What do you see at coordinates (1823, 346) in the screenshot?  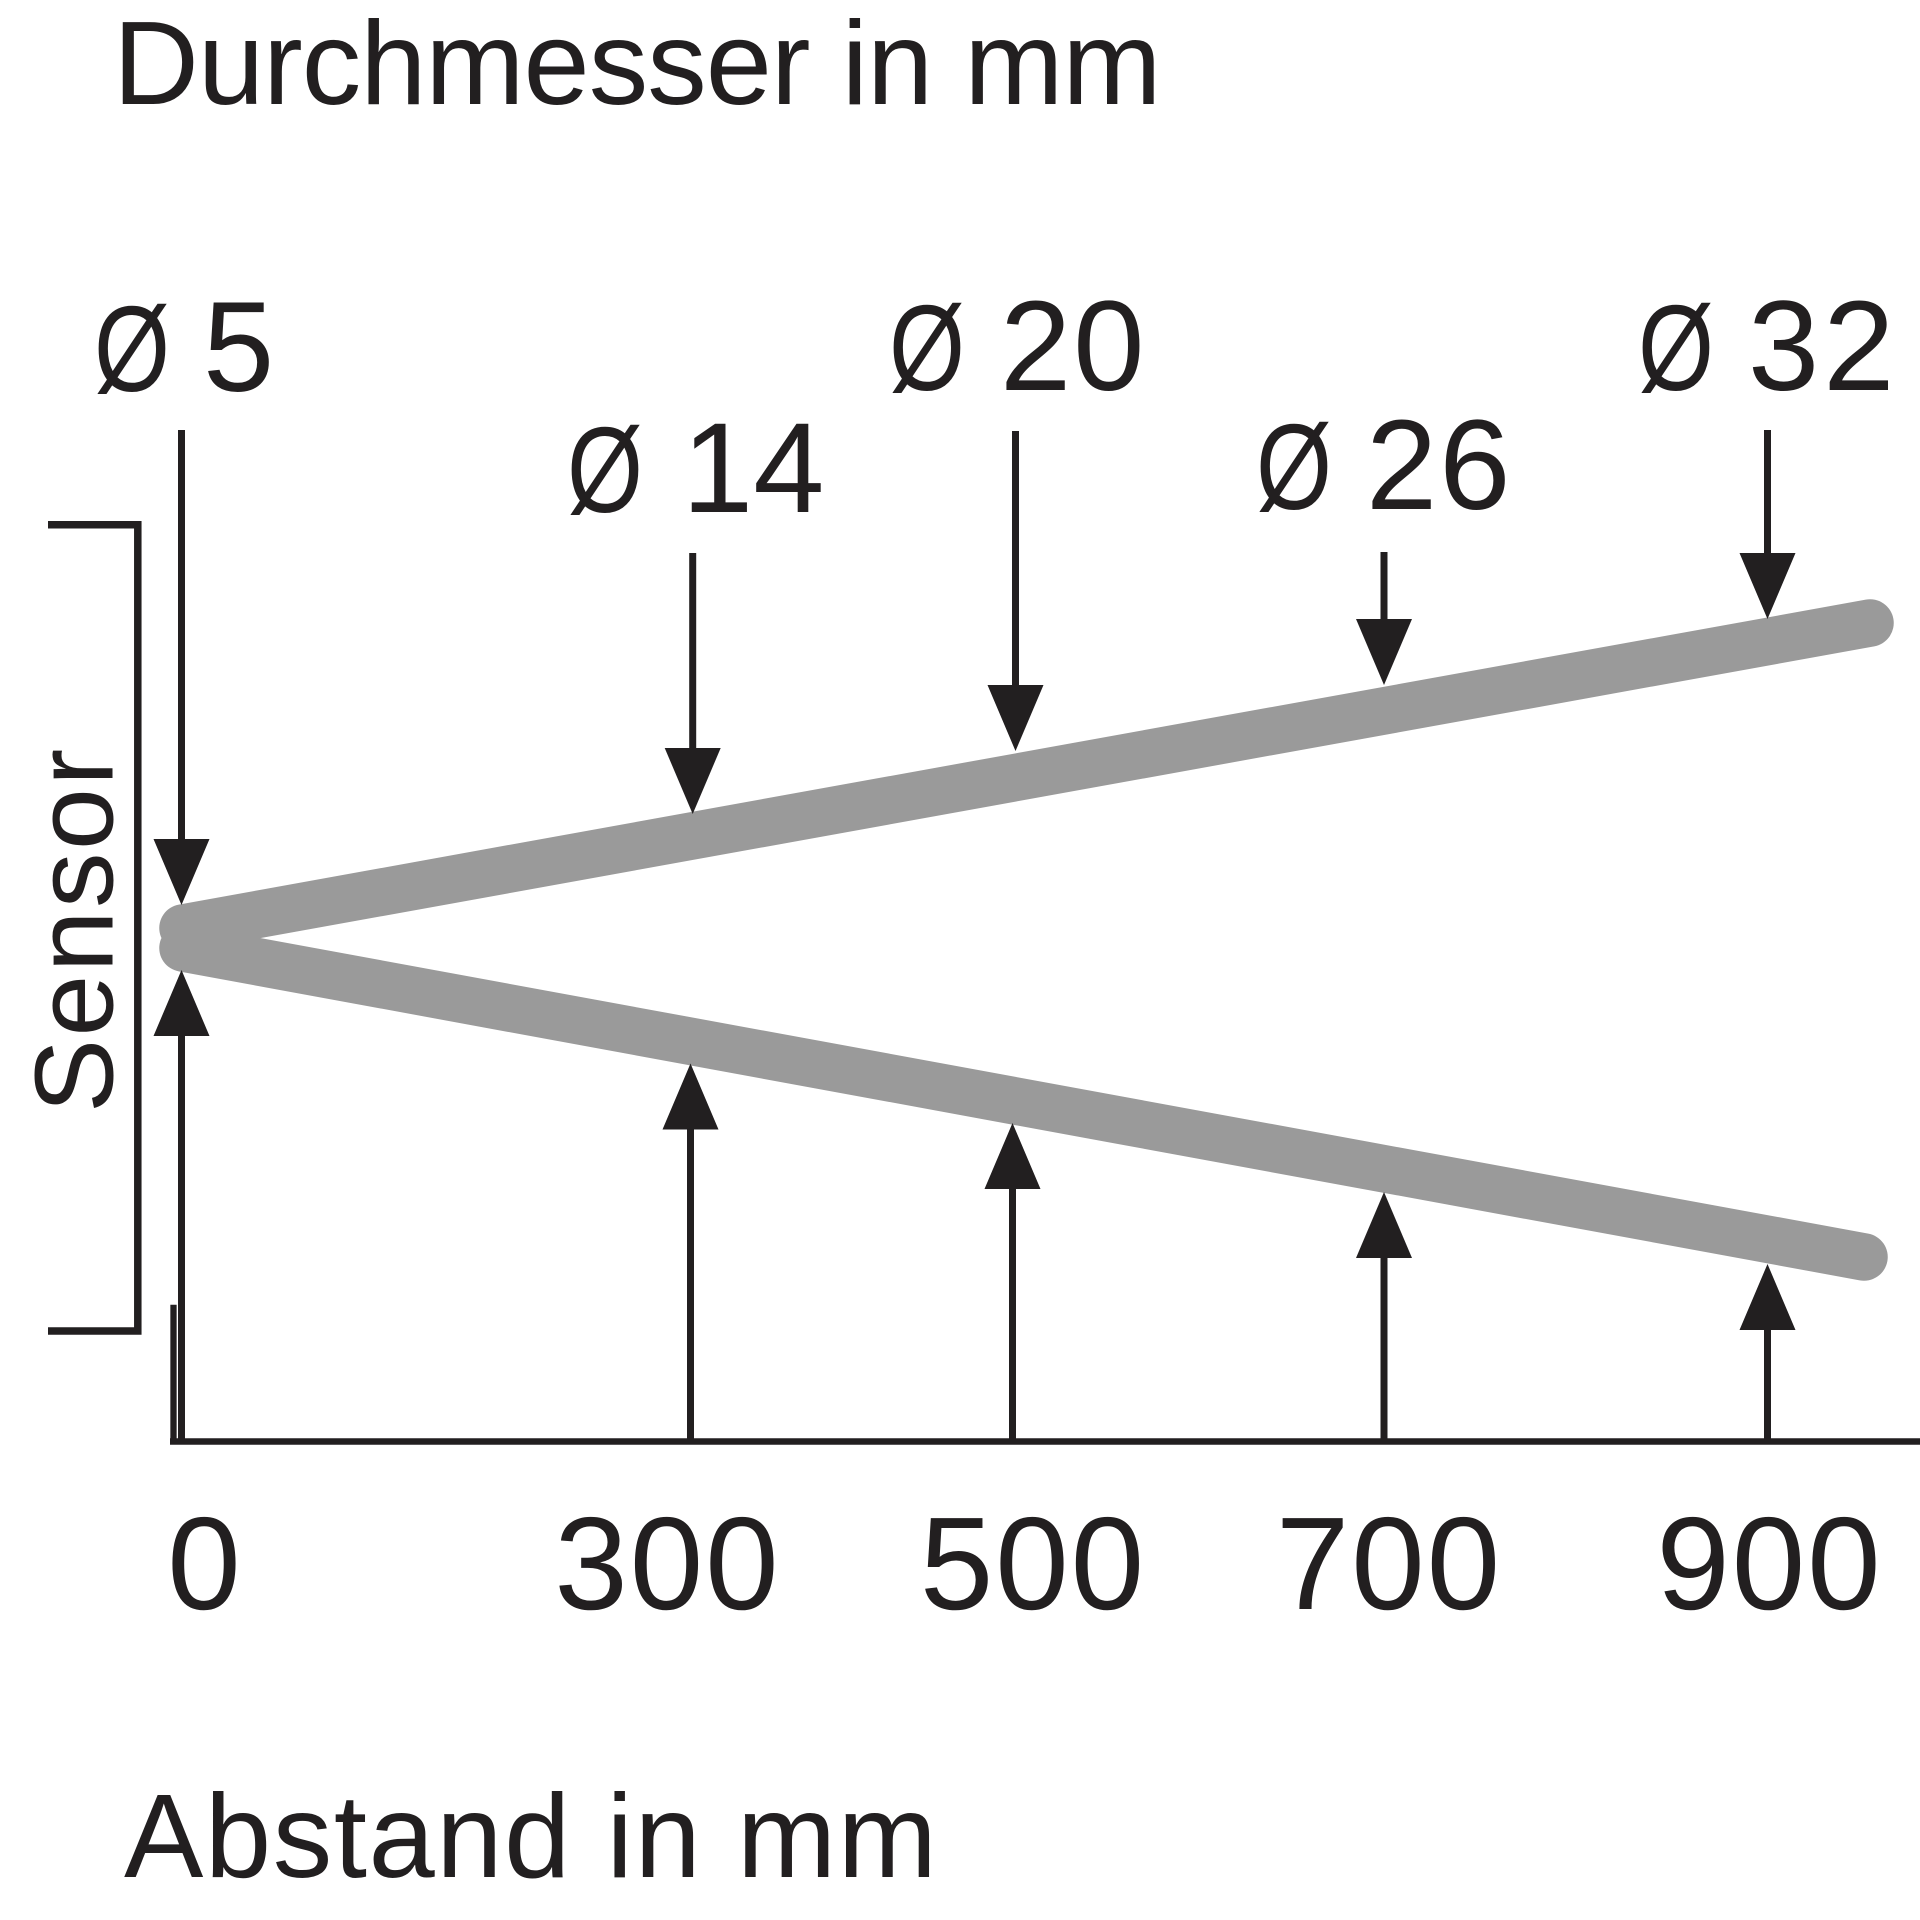 I see `svg-text: 32` at bounding box center [1823, 346].